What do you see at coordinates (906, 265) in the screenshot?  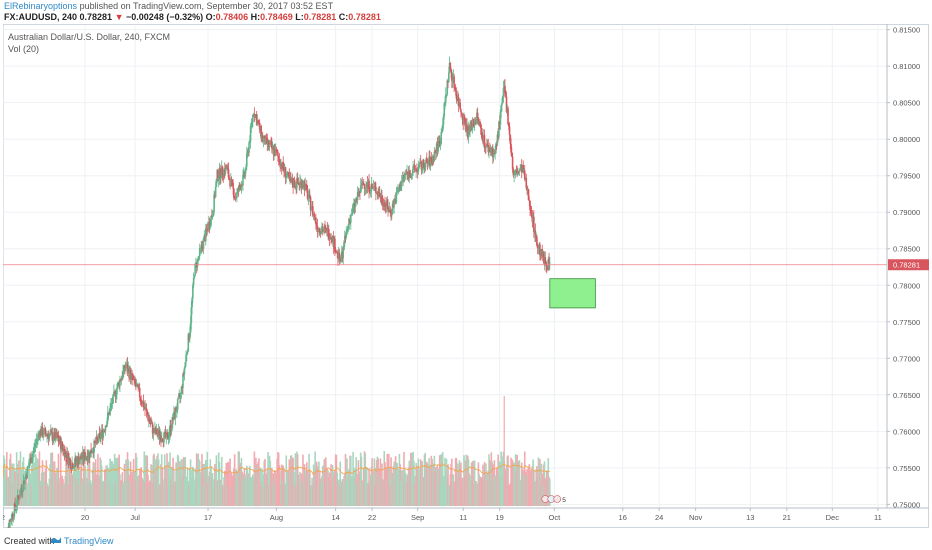 I see `last-price-label: 0.78281` at bounding box center [906, 265].